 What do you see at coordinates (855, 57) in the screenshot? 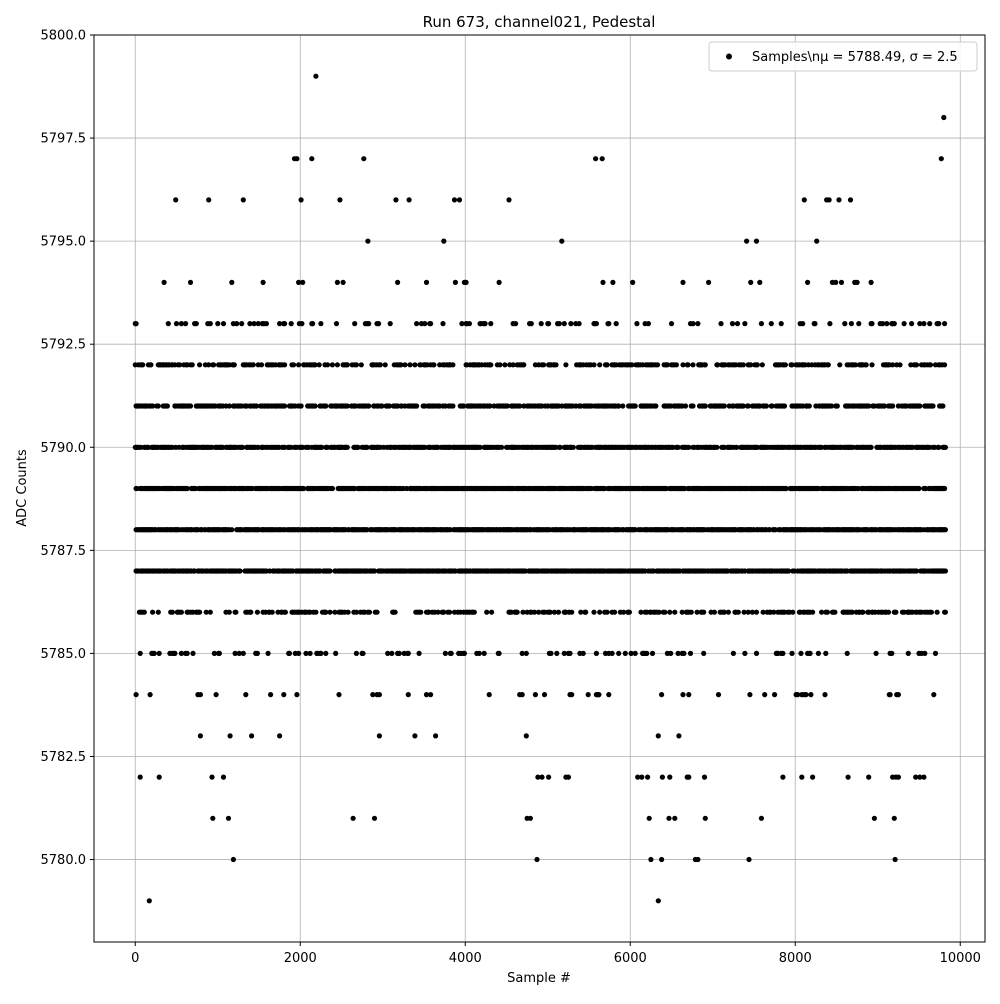
I see `legend-label: Samples\nμ = 5788.49, σ = 2.5` at bounding box center [855, 57].